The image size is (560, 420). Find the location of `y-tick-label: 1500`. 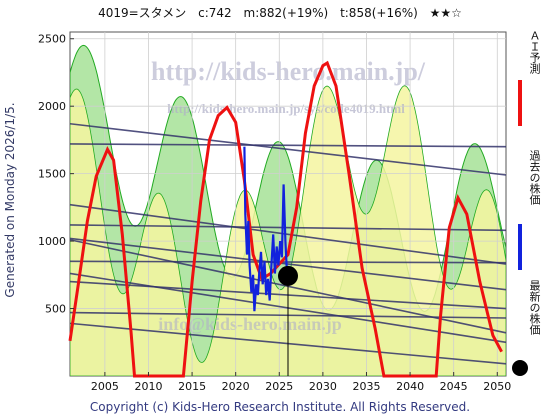

y-tick-label: 1500 is located at coordinates (52, 174).